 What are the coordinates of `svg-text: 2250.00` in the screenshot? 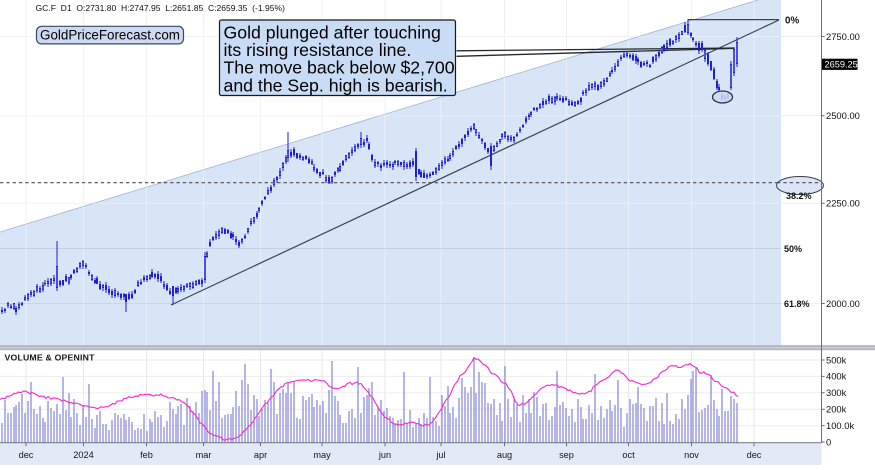 It's located at (843, 203).